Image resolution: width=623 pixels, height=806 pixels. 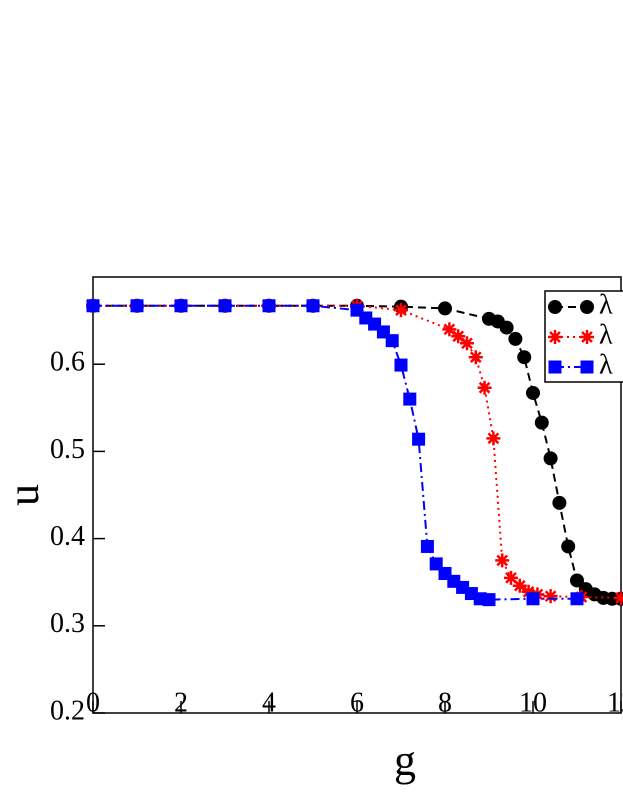 I want to click on x-axis-label: g, so click(x=405, y=760).